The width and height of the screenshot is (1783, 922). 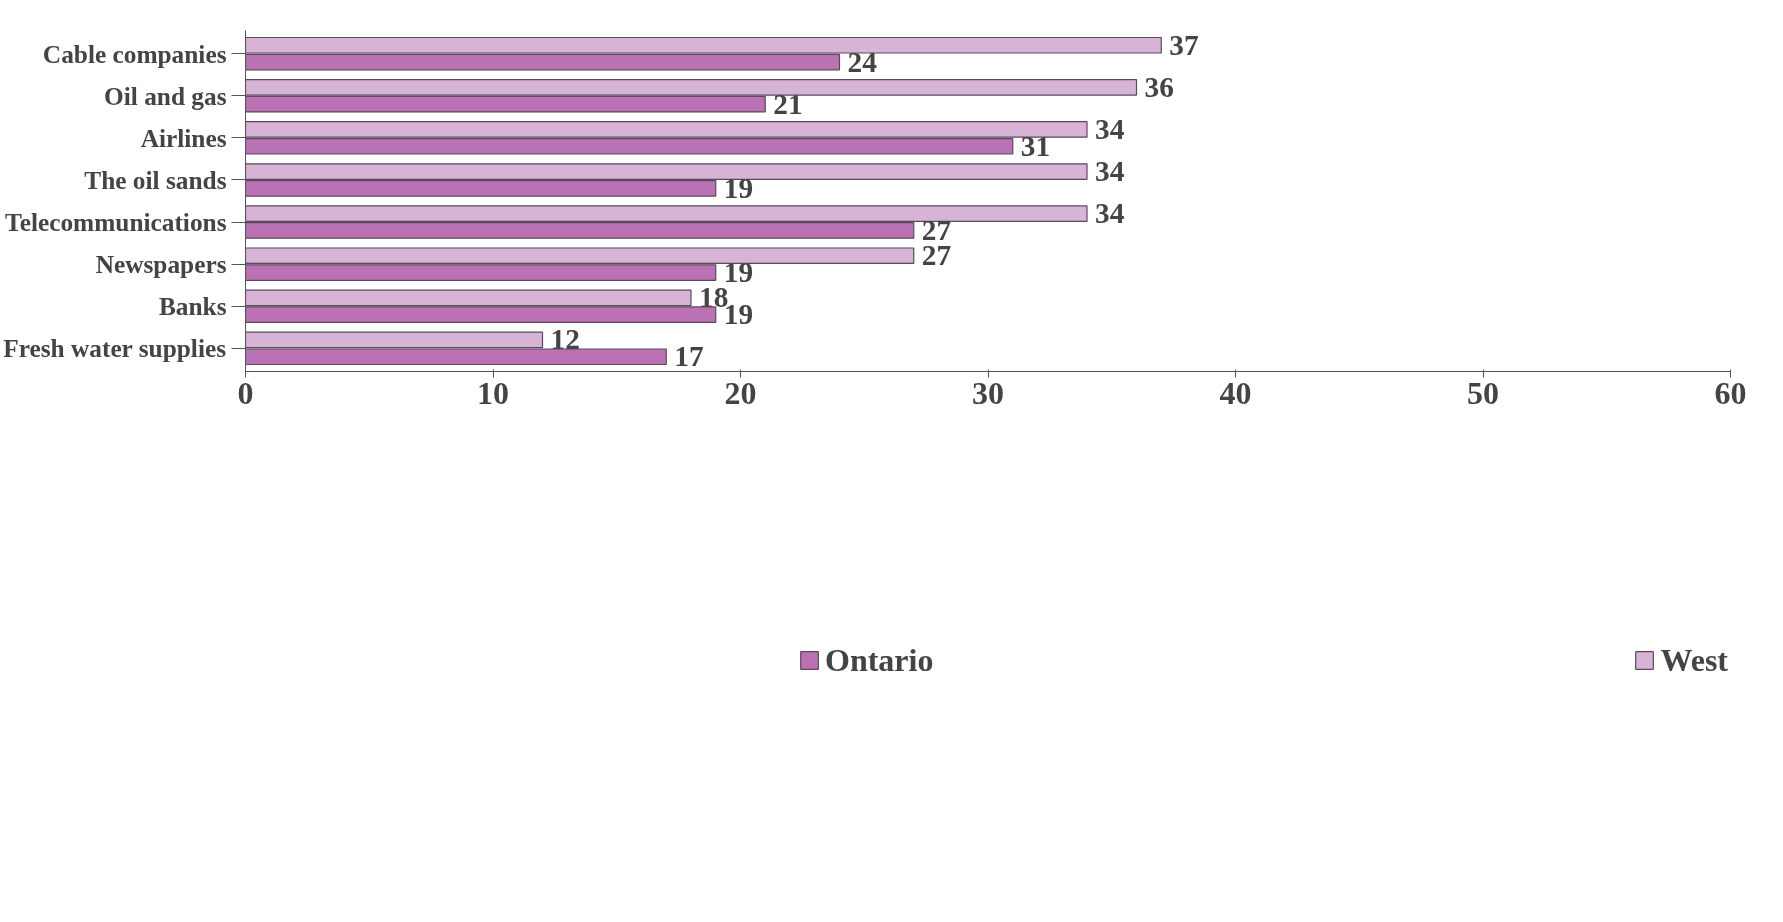 I want to click on x-tick-label: 30, so click(x=988, y=392).